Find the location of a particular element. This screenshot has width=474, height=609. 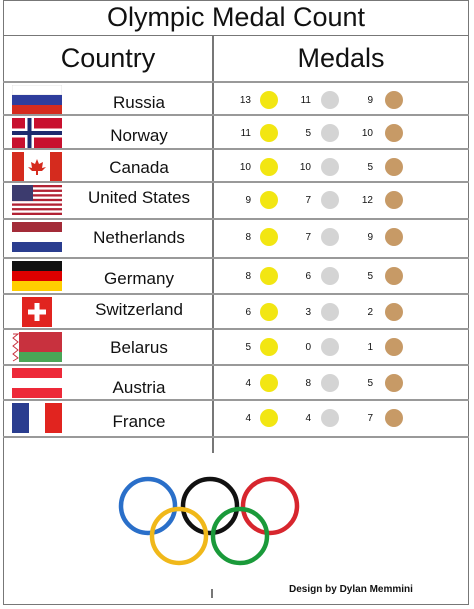

green-ring is located at coordinates (240, 536).